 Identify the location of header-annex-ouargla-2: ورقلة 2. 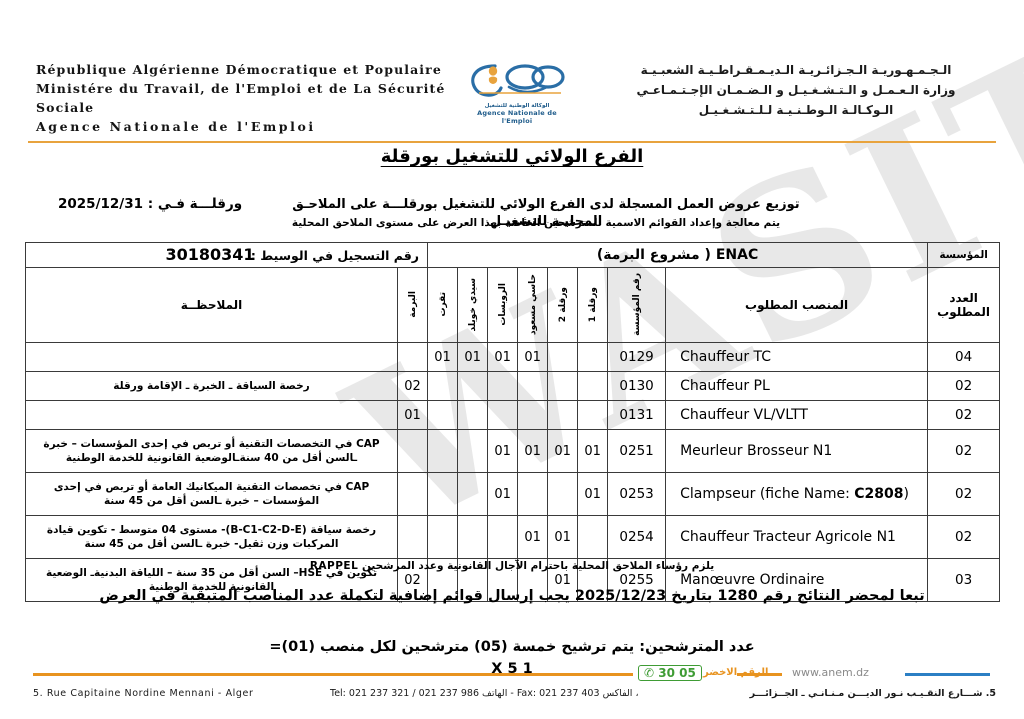
(563, 305).